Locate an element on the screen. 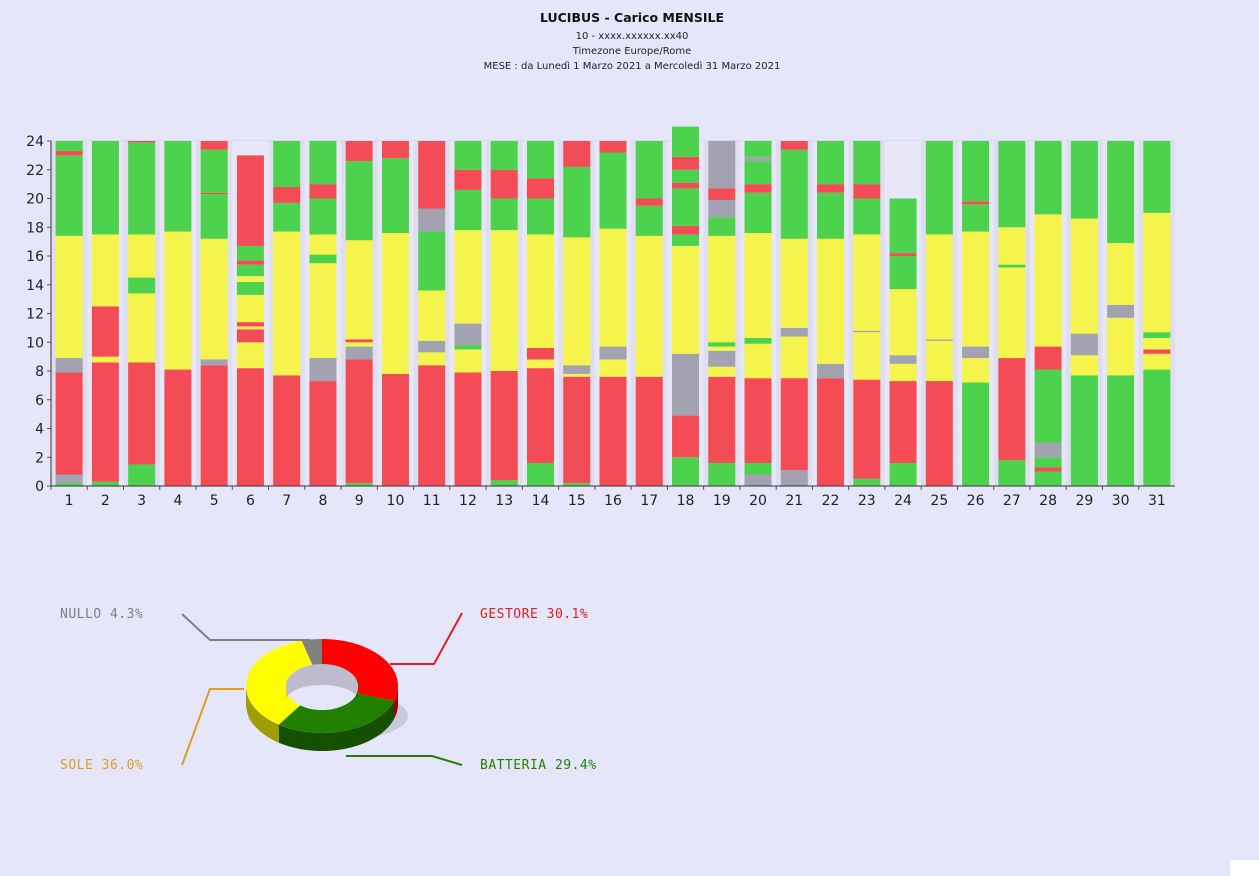  x-tick-label: 15 is located at coordinates (577, 501).